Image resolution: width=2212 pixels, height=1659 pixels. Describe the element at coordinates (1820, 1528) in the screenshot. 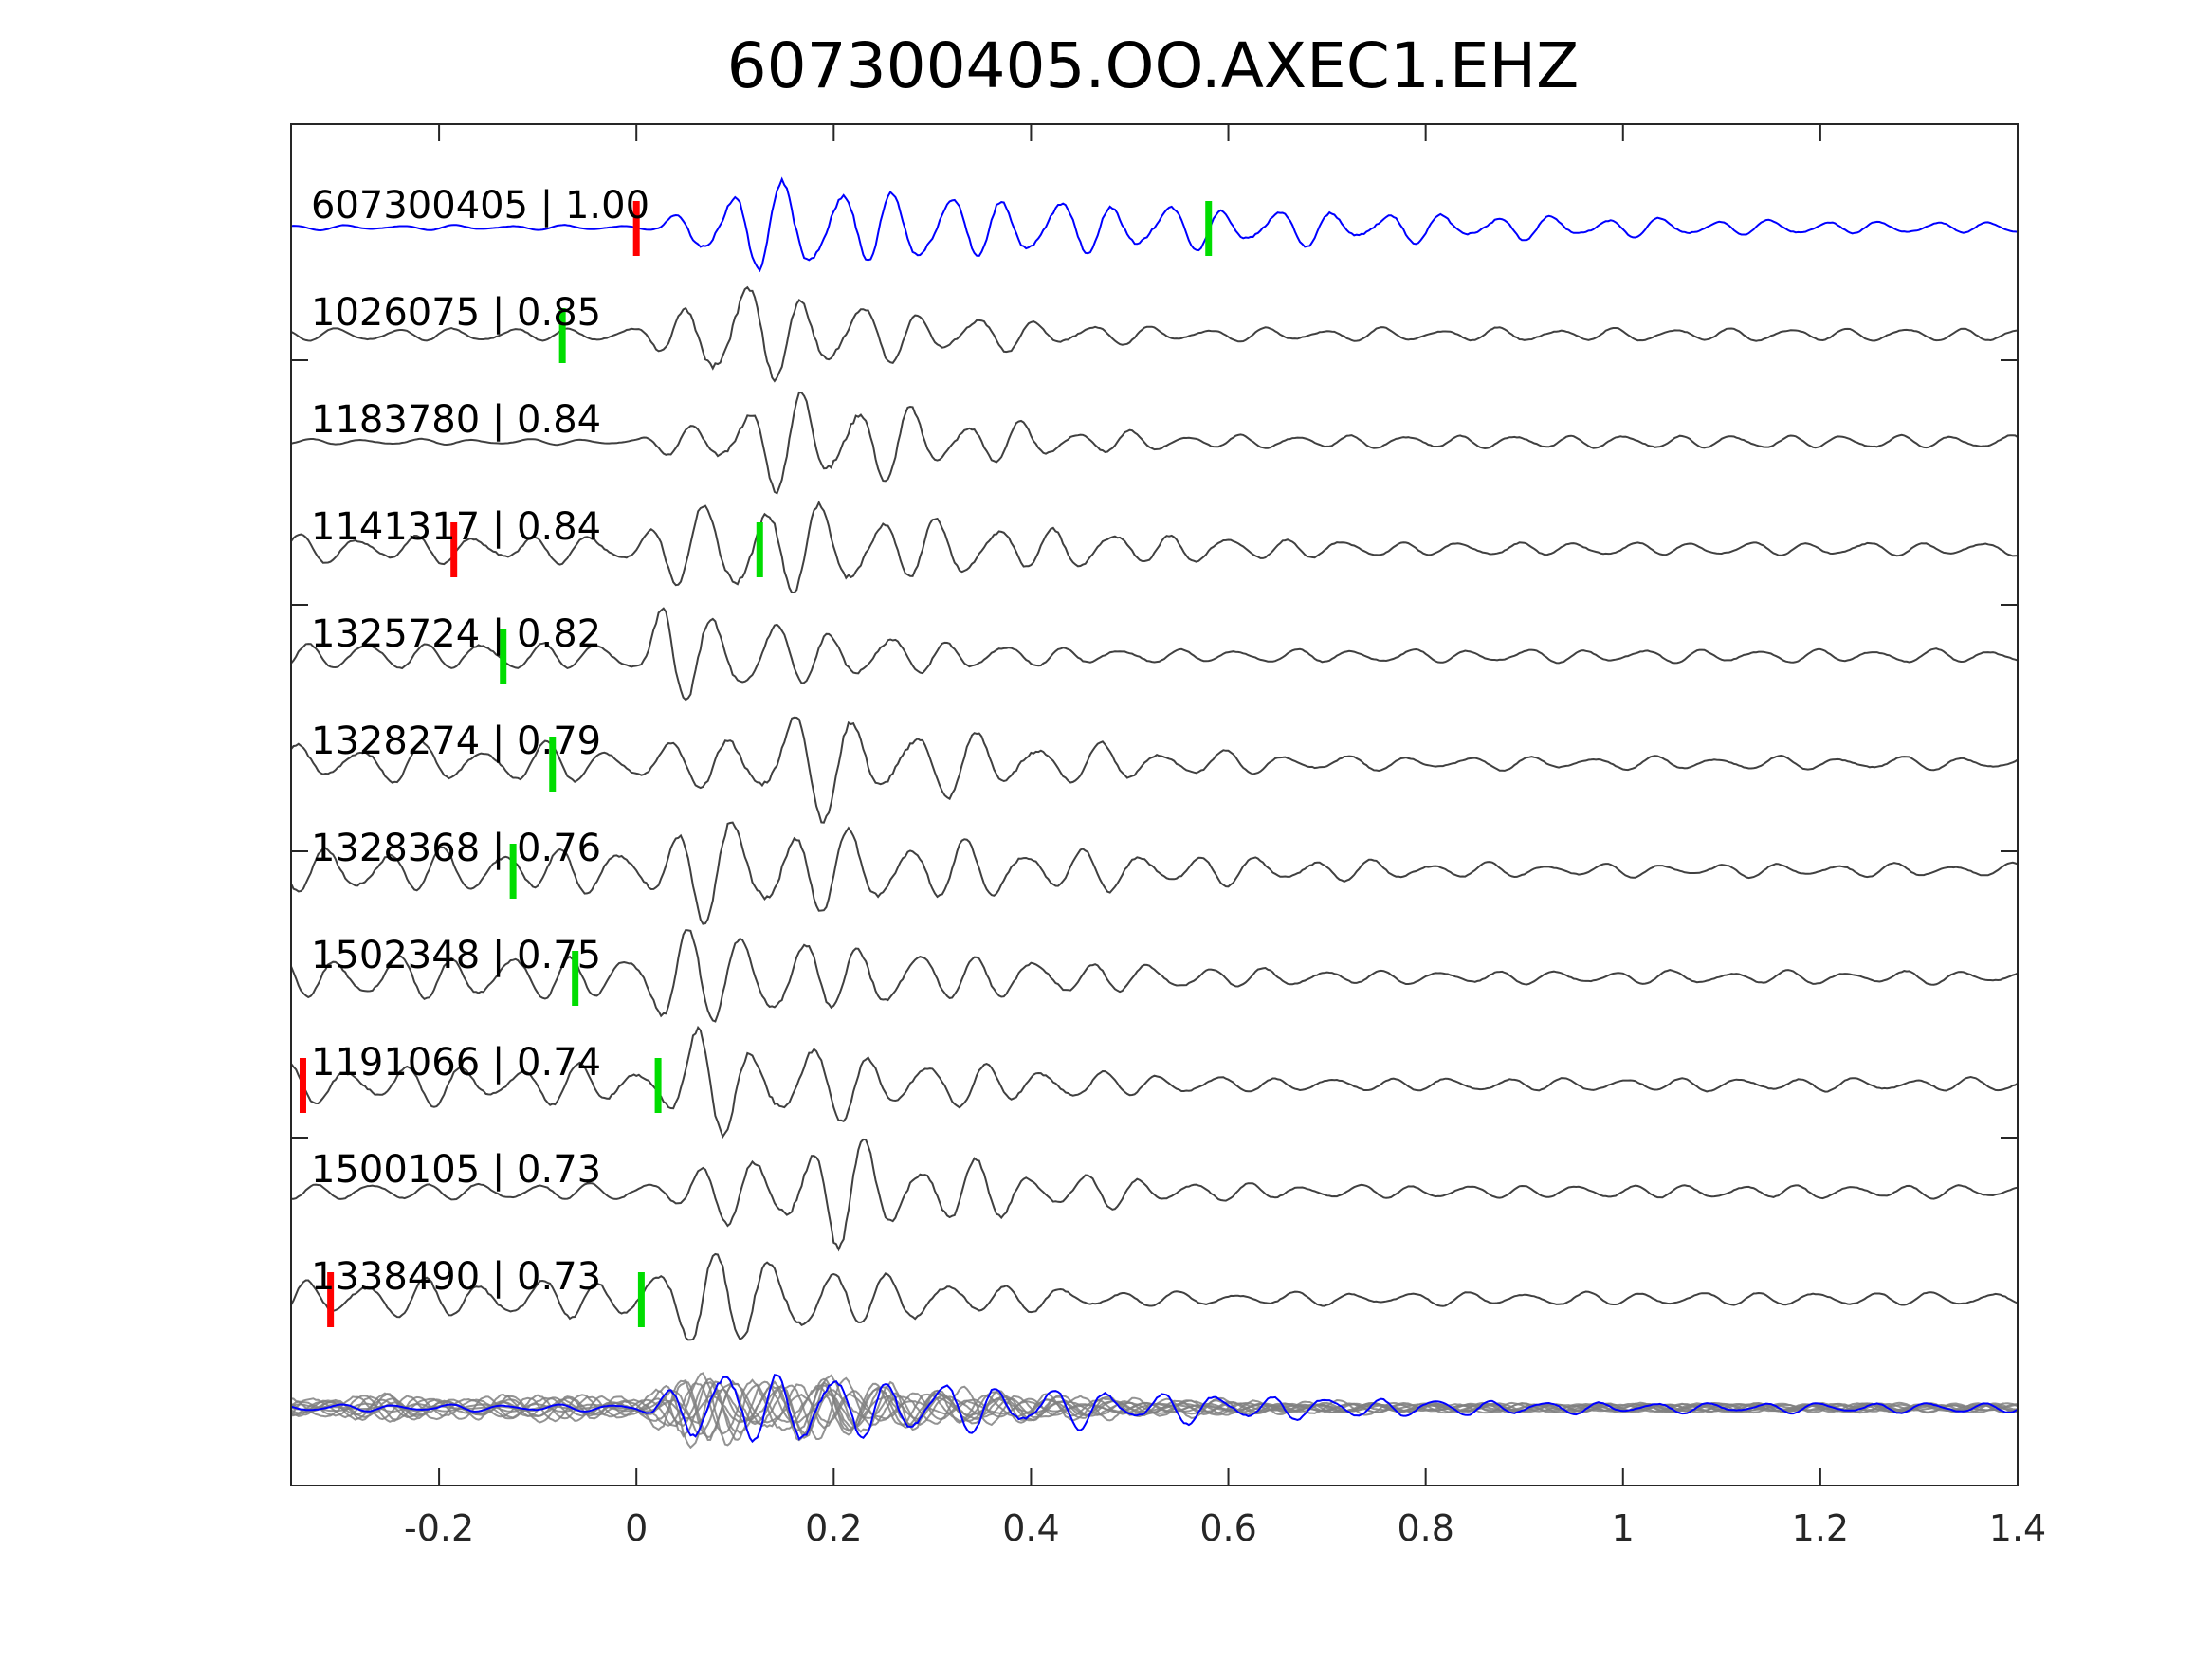

I see `x-tick-label: 1.2` at that location.